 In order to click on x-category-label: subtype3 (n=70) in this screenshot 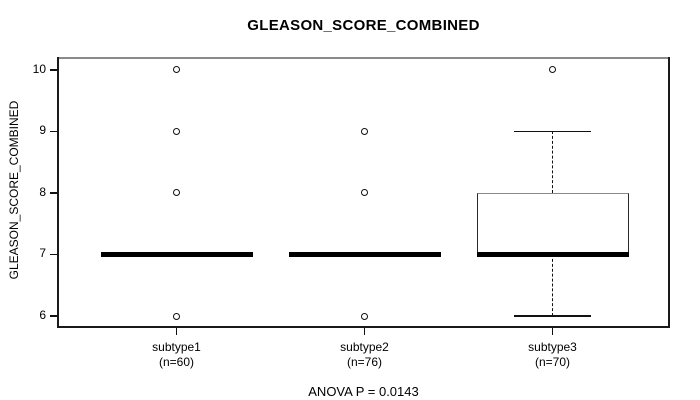, I will do `click(553, 354)`.